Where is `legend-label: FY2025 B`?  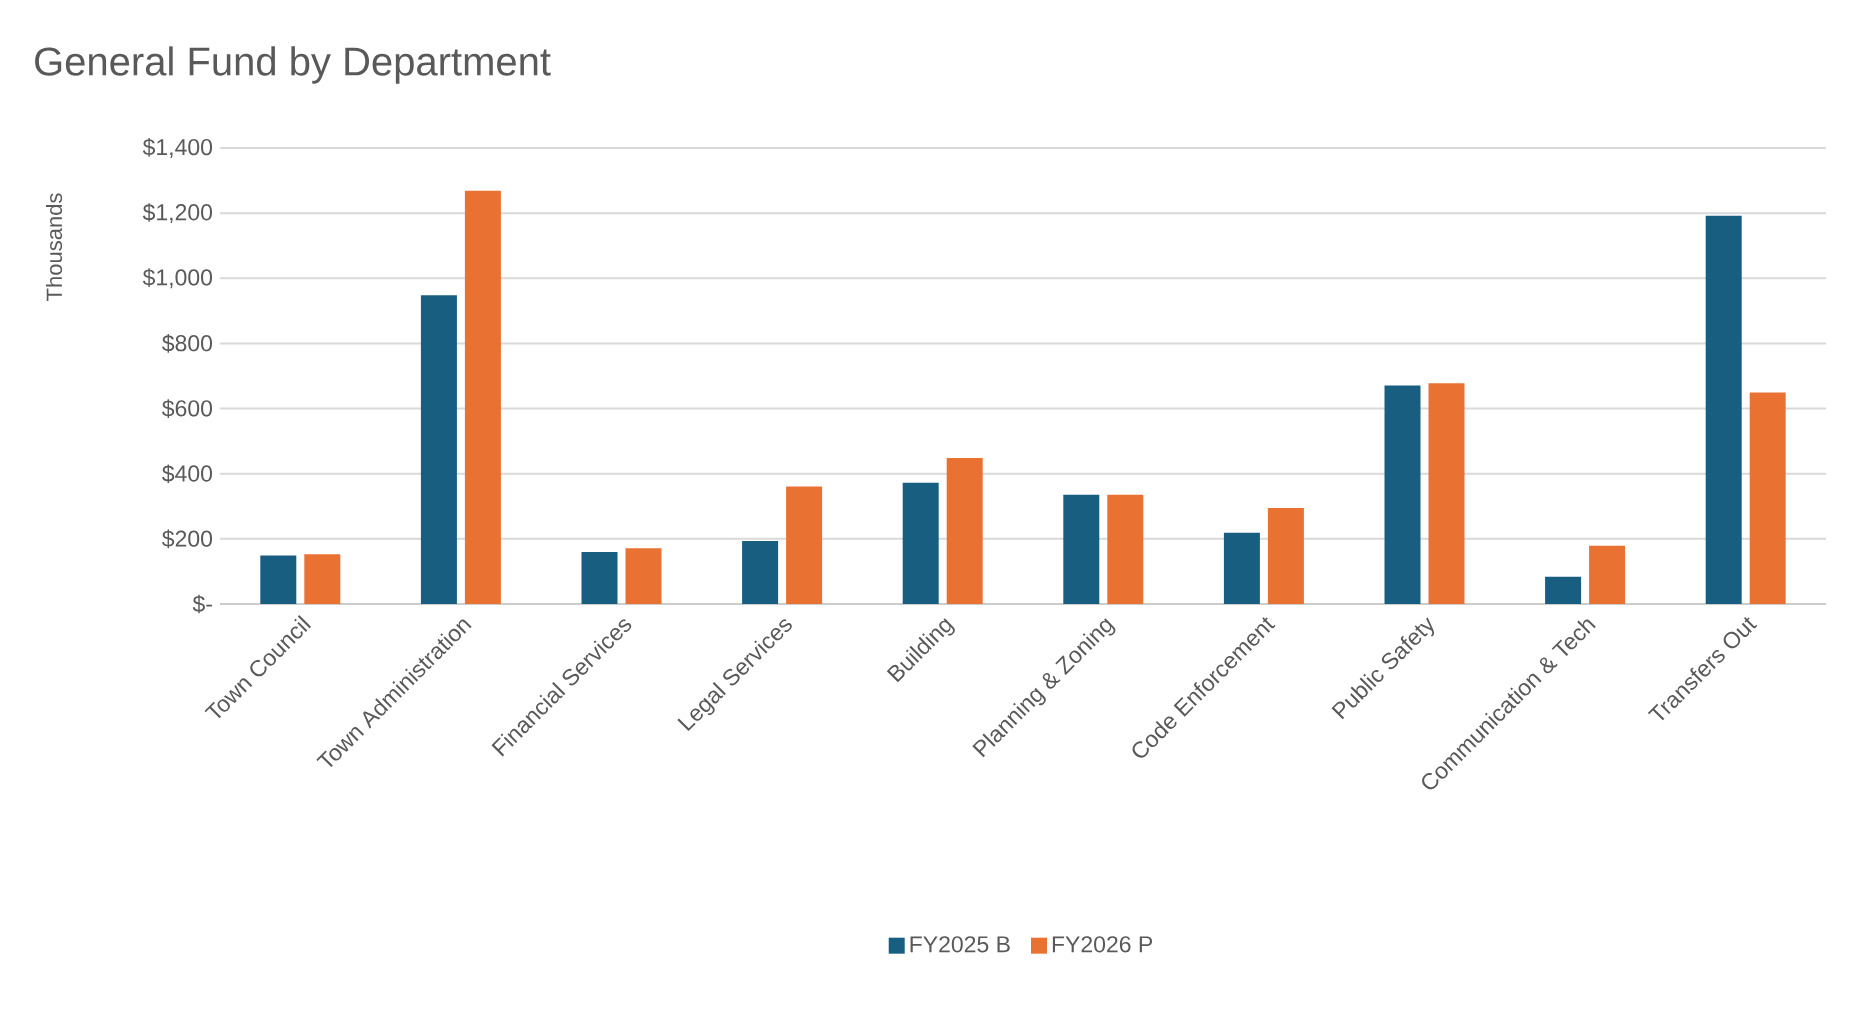
legend-label: FY2025 B is located at coordinates (960, 944).